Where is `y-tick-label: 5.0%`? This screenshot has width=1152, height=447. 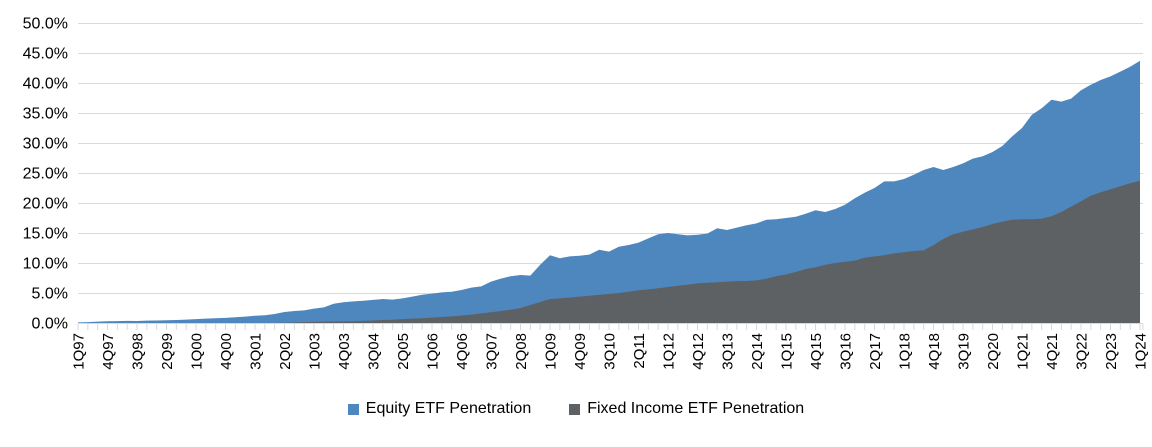 y-tick-label: 5.0% is located at coordinates (50, 294).